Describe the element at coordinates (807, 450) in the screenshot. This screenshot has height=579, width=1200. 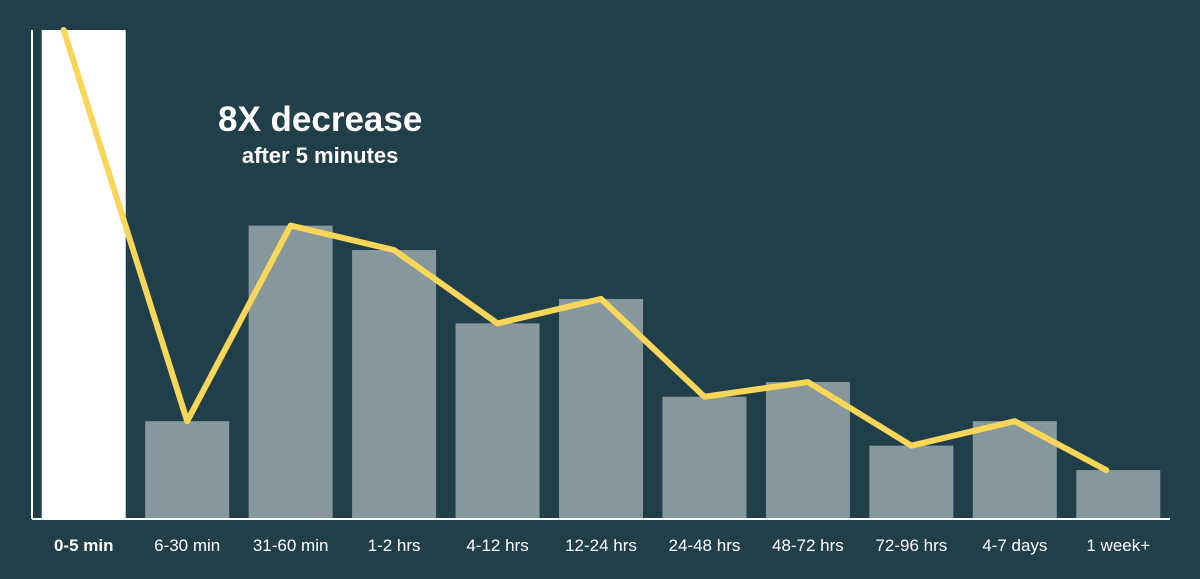
I see `bar-48-72-hrs` at that location.